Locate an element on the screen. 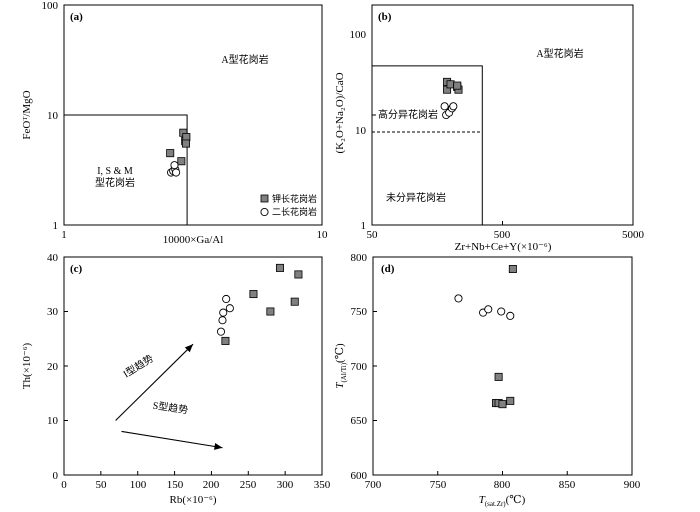 The image size is (700, 512). x-tick-c-300: 300 is located at coordinates (285, 485).